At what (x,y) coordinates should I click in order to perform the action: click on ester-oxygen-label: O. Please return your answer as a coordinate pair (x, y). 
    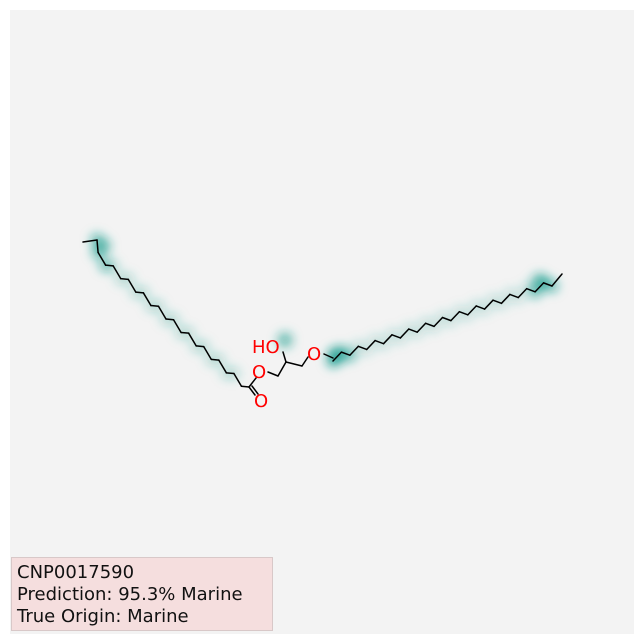
    Looking at the image, I should click on (259, 372).